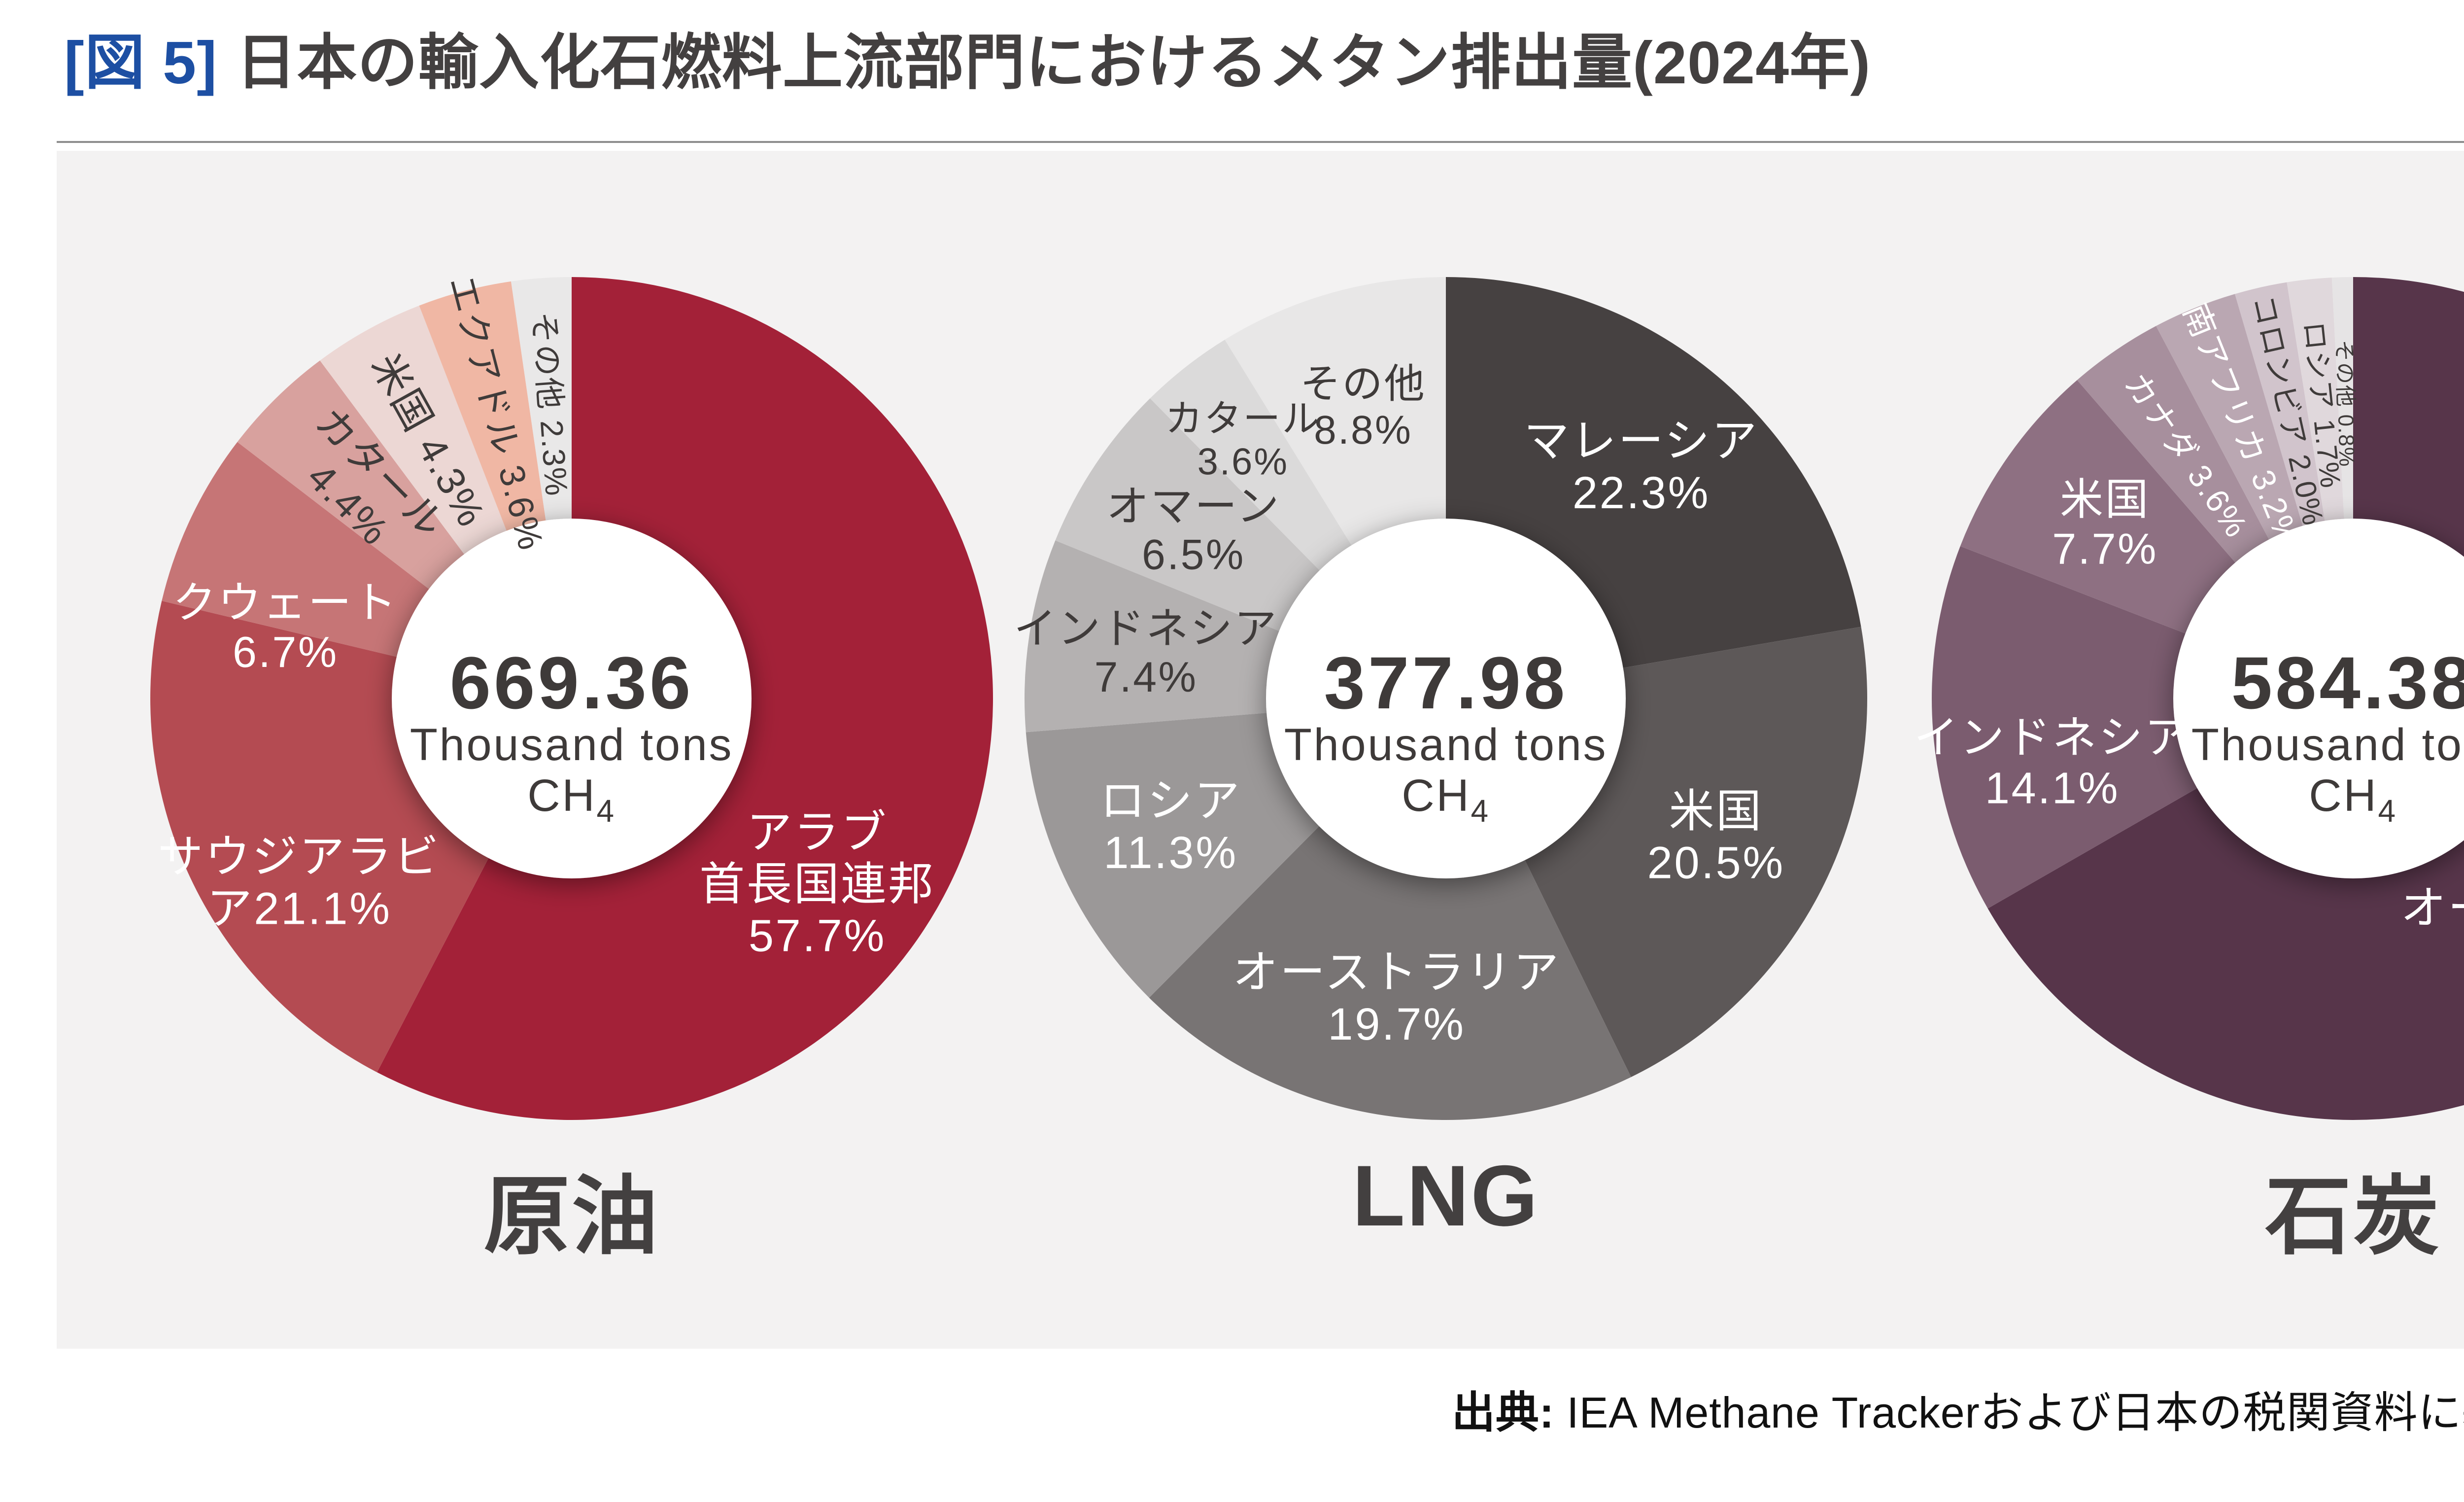 The image size is (2464, 1502). Describe the element at coordinates (1446, 1196) in the screenshot. I see `fuel-label-lng: LNG` at that location.